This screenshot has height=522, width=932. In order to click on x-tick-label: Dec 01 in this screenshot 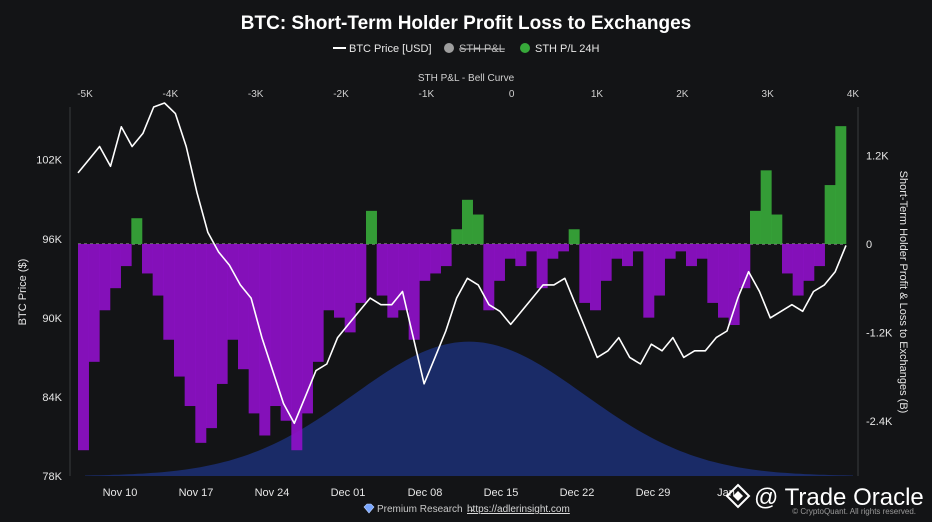, I will do `click(348, 493)`.